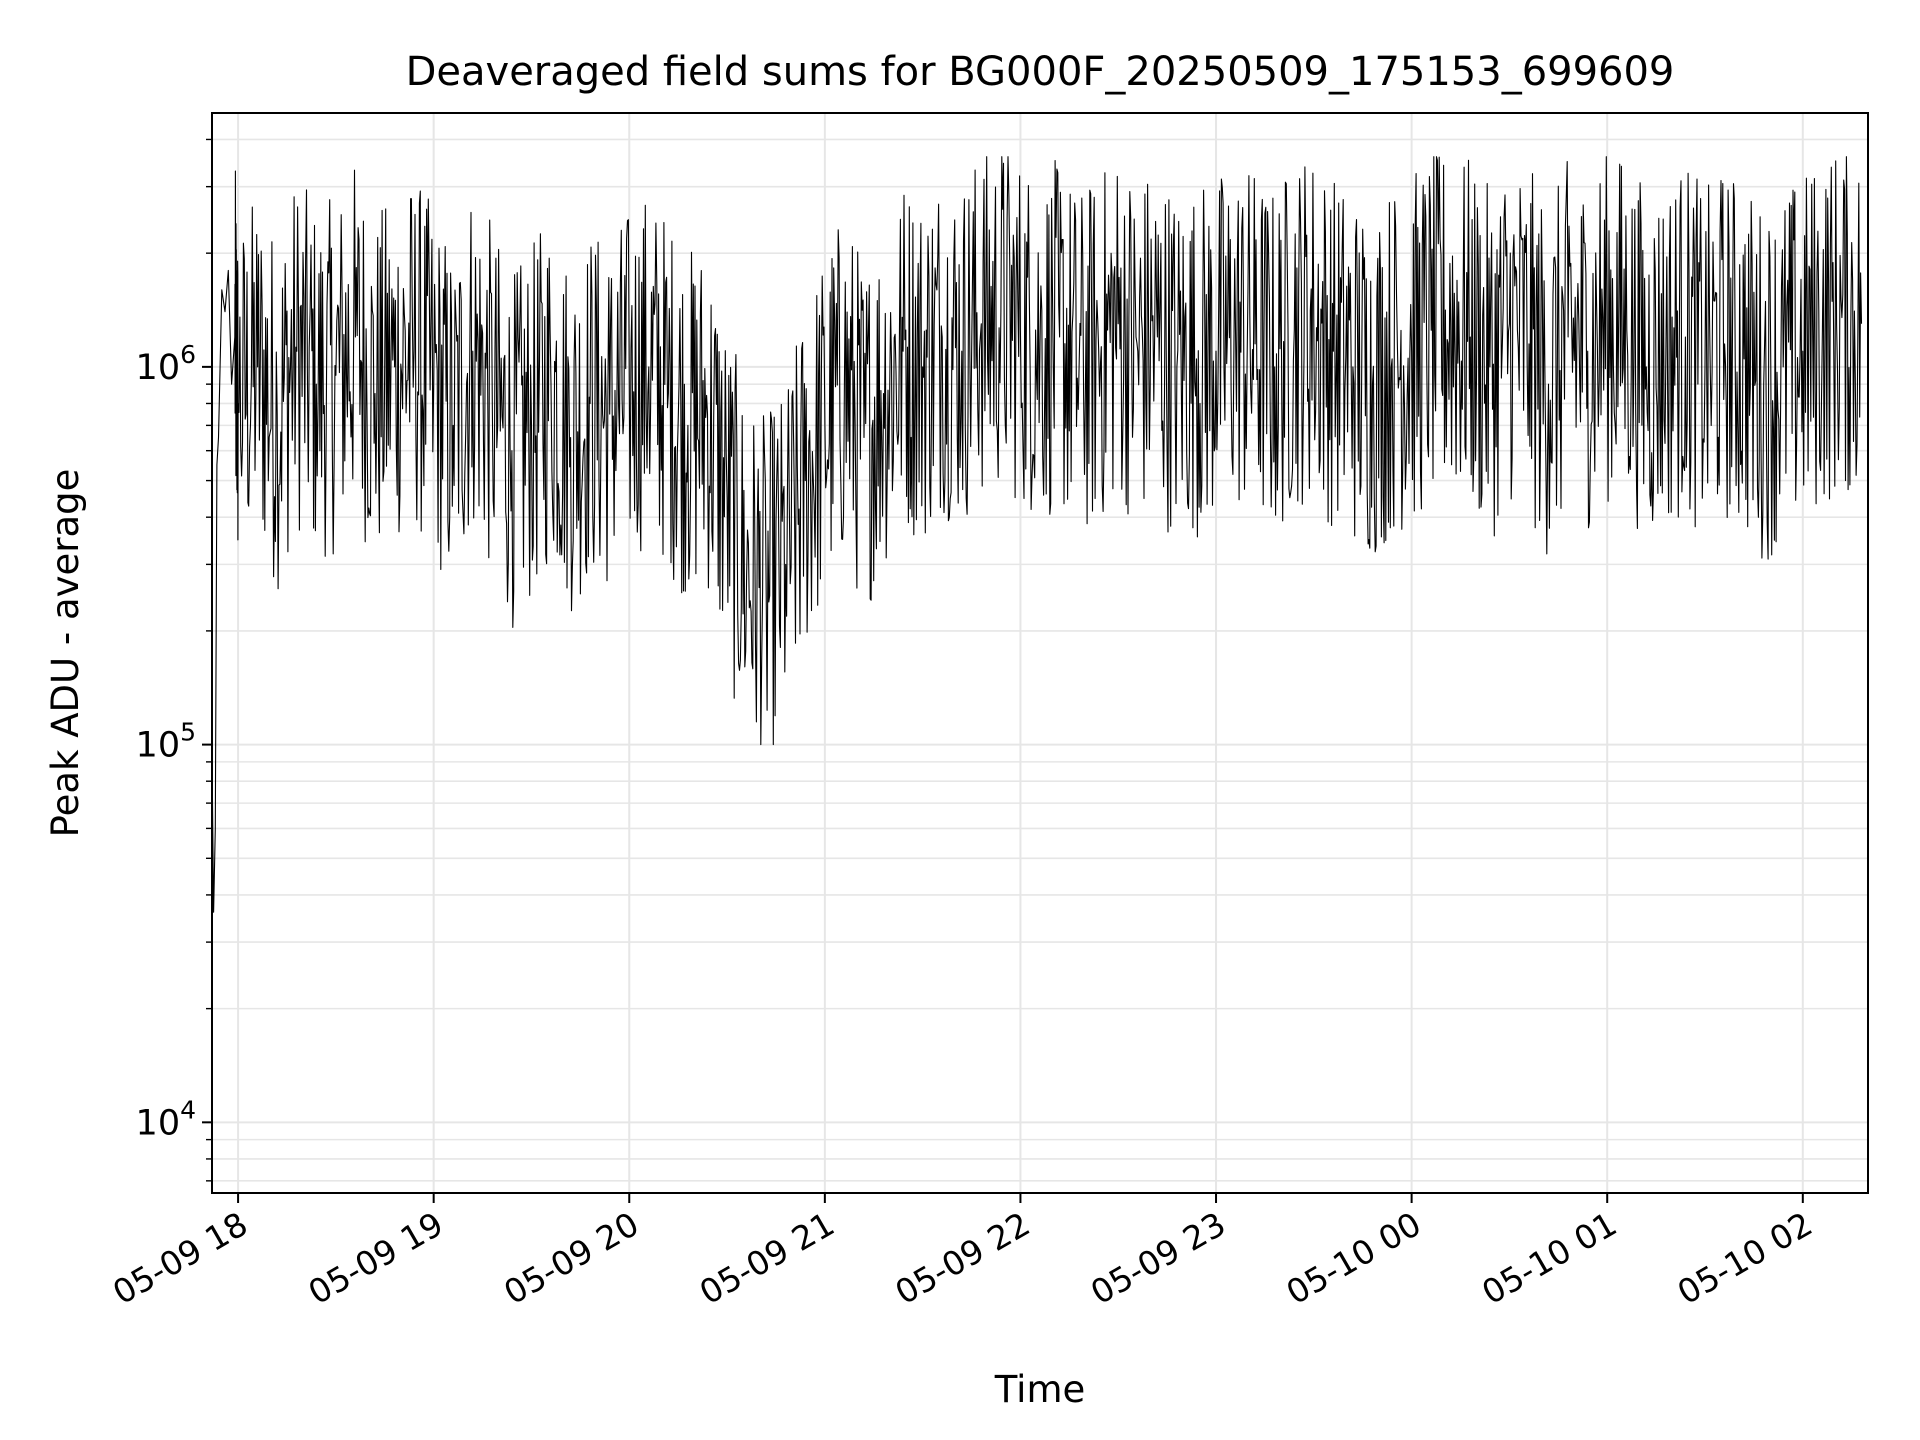 This screenshot has height=1440, width=1920. What do you see at coordinates (166, 742) in the screenshot?
I see `y-tick-label: 10⁵` at bounding box center [166, 742].